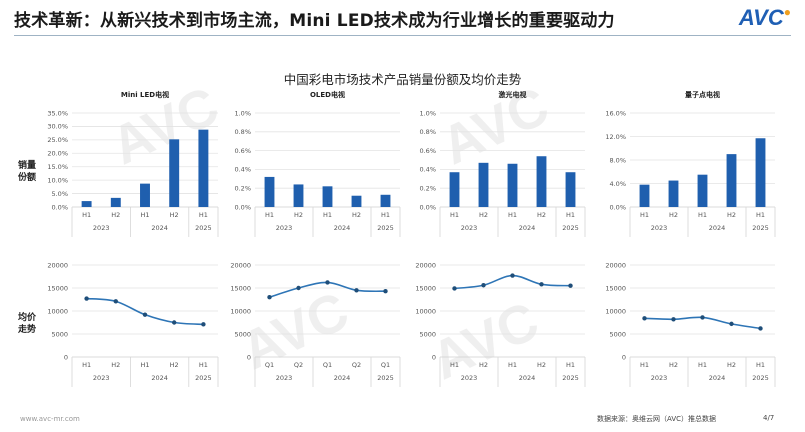 Image resolution: width=805 pixels, height=432 pixels. What do you see at coordinates (617, 160) in the screenshot?
I see `y-tick-label: 8.0%` at bounding box center [617, 160].